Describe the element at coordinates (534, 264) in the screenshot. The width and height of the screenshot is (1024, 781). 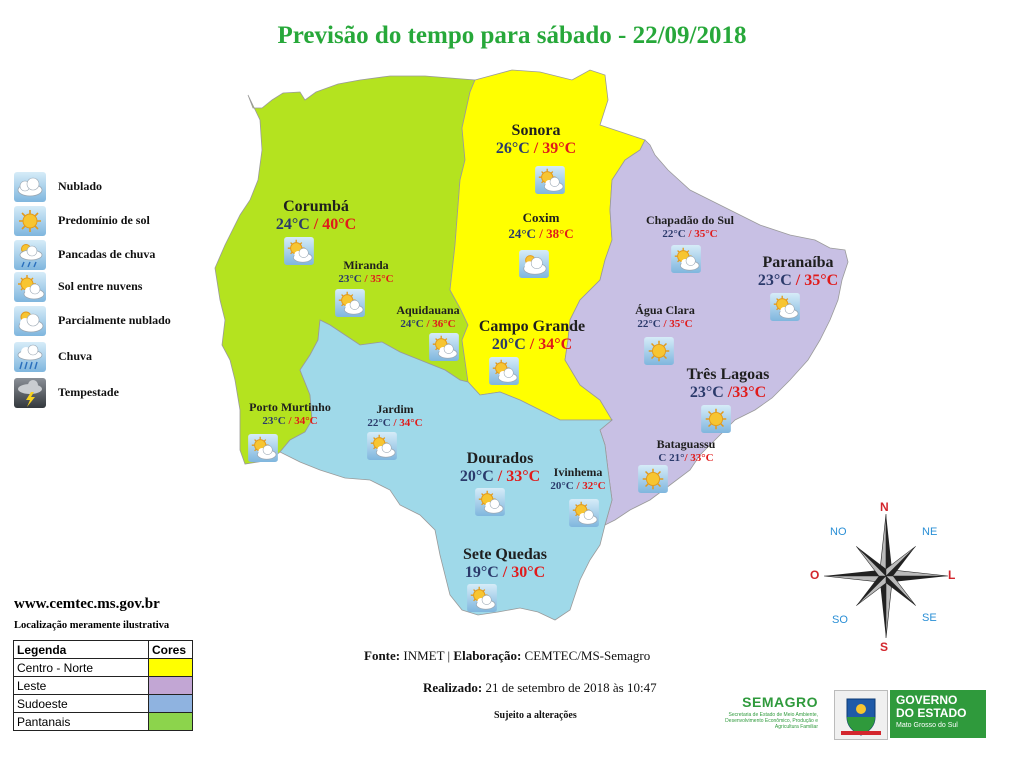
I see `partly-cloudy-icon` at that location.